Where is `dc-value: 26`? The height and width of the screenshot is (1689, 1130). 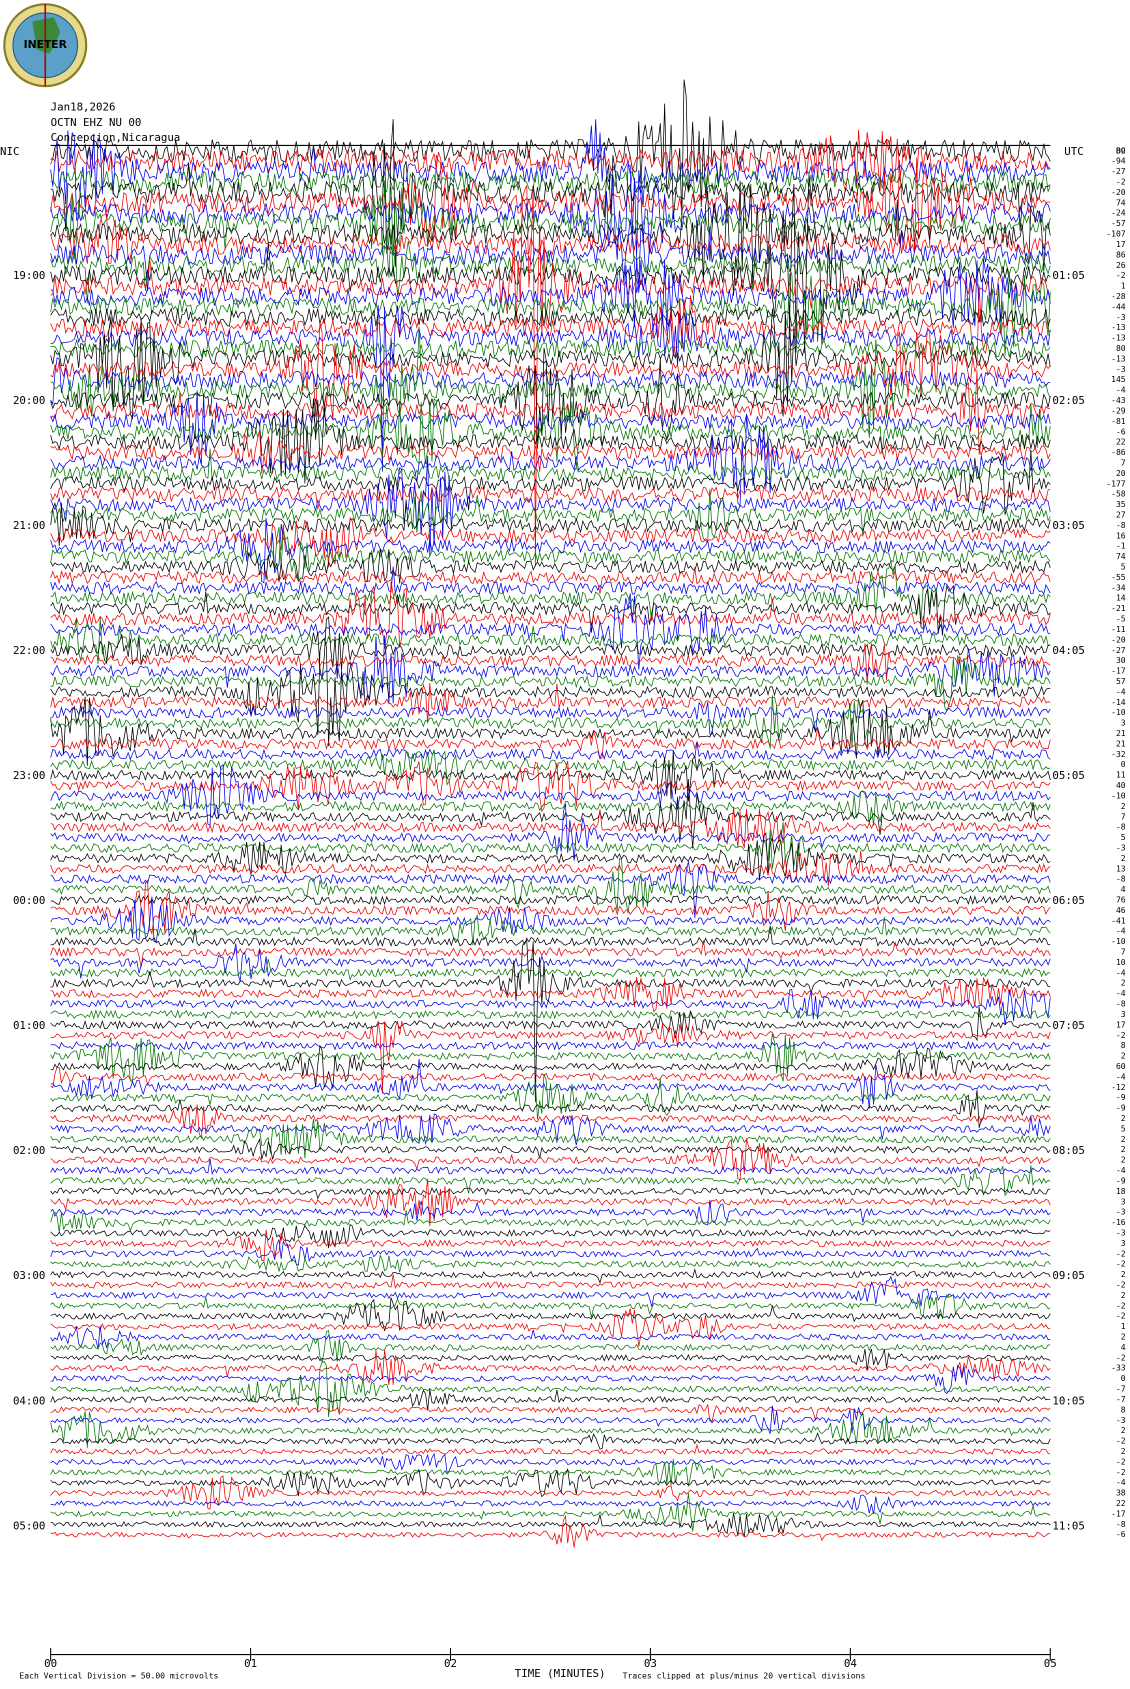
dc-value: 26 is located at coordinates (1121, 265).